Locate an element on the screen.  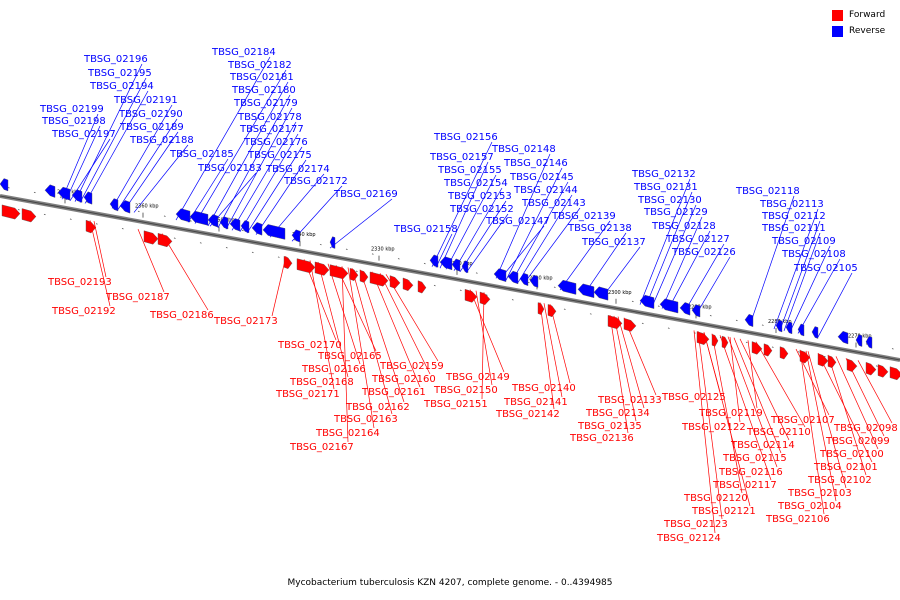
forward-gene-label: TBSG_02133 is located at coordinates (629, 400).